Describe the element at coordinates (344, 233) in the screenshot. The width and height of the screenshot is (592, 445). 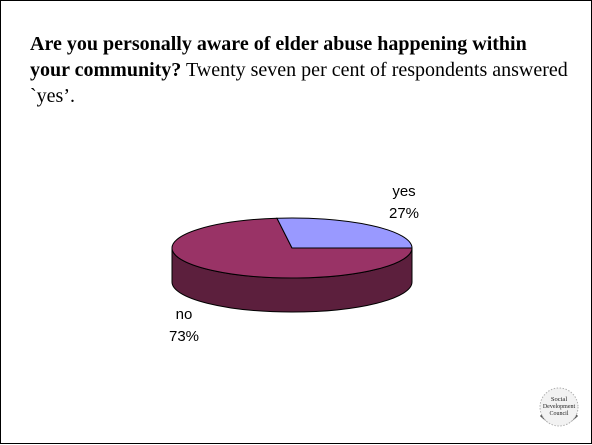
I see `pie-slice-yes` at that location.